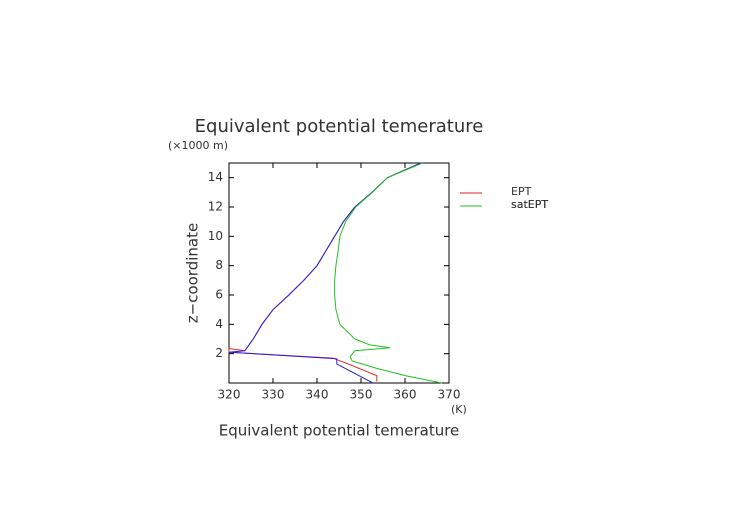 This screenshot has width=752, height=532. I want to click on y-tick-label: 10, so click(215, 236).